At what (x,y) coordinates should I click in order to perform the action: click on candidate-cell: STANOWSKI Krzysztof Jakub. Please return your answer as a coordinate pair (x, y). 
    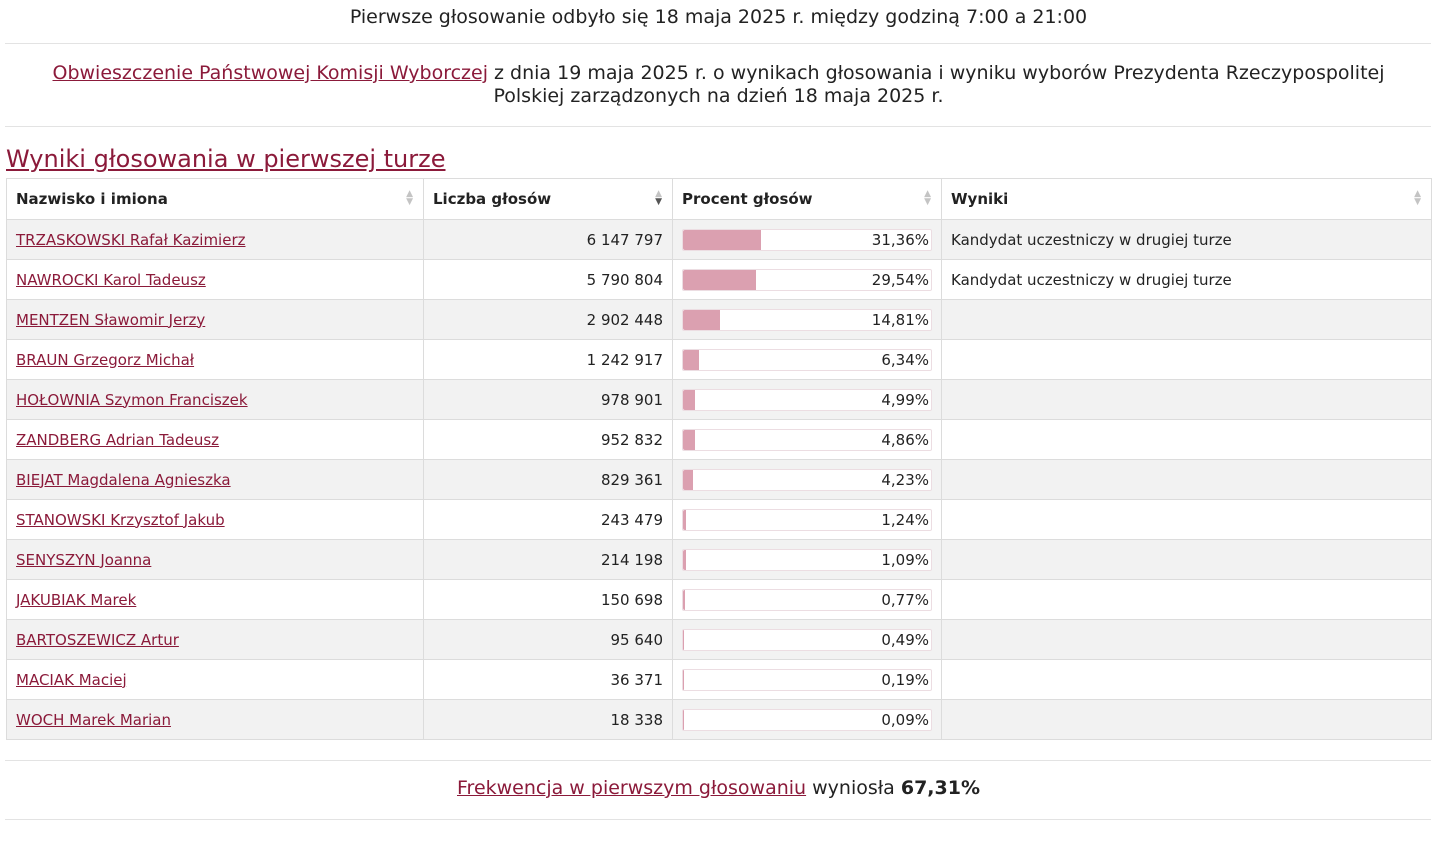
    Looking at the image, I should click on (215, 519).